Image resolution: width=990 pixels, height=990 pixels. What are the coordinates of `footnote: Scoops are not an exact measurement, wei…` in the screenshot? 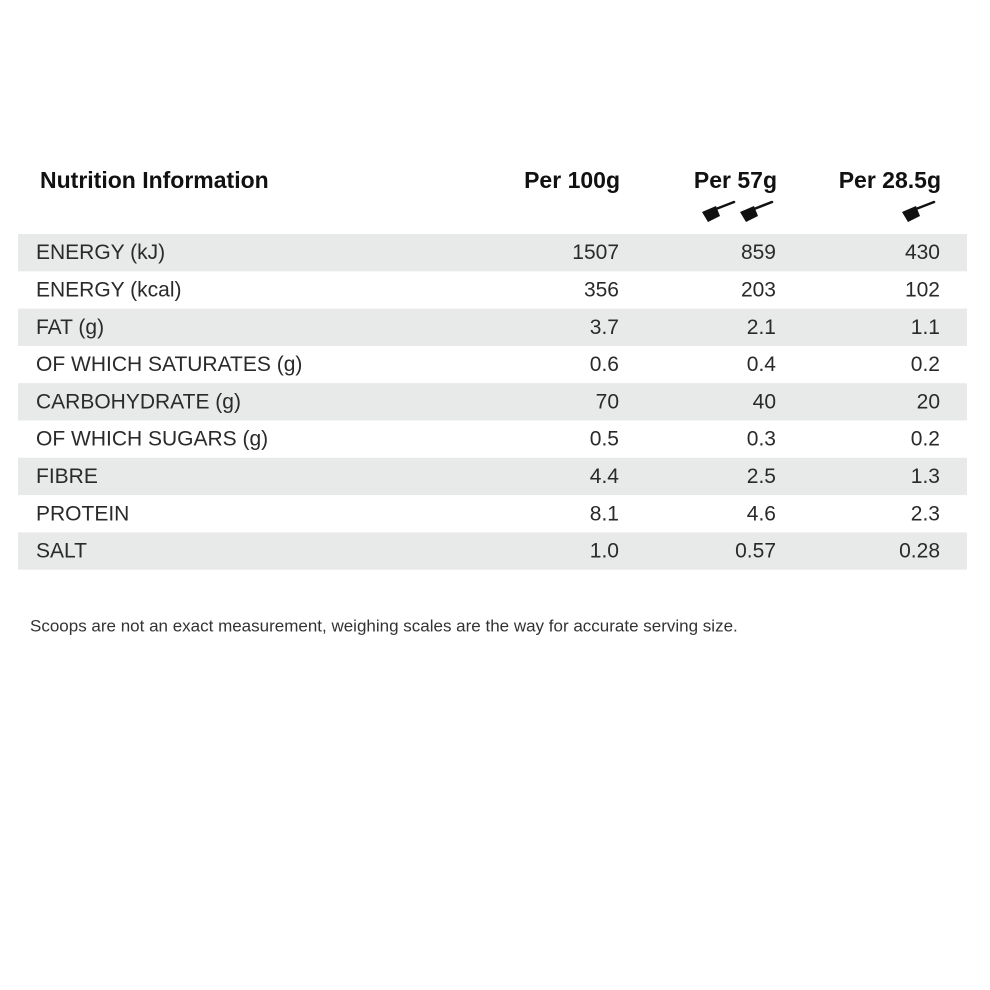 It's located at (384, 625).